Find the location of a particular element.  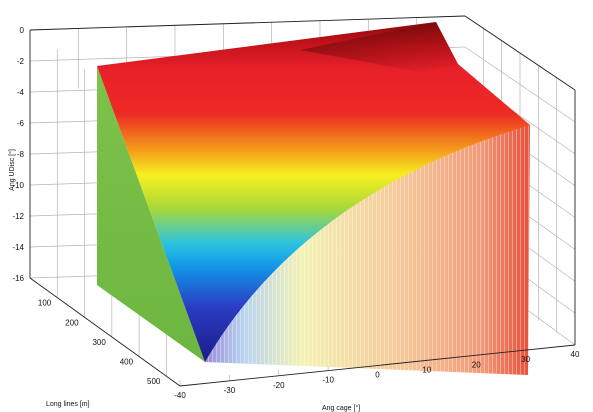

z-axis-ticks: 0 -2 -4 -6 -8 -10 -12 -14 -16 is located at coordinates (18, 154).